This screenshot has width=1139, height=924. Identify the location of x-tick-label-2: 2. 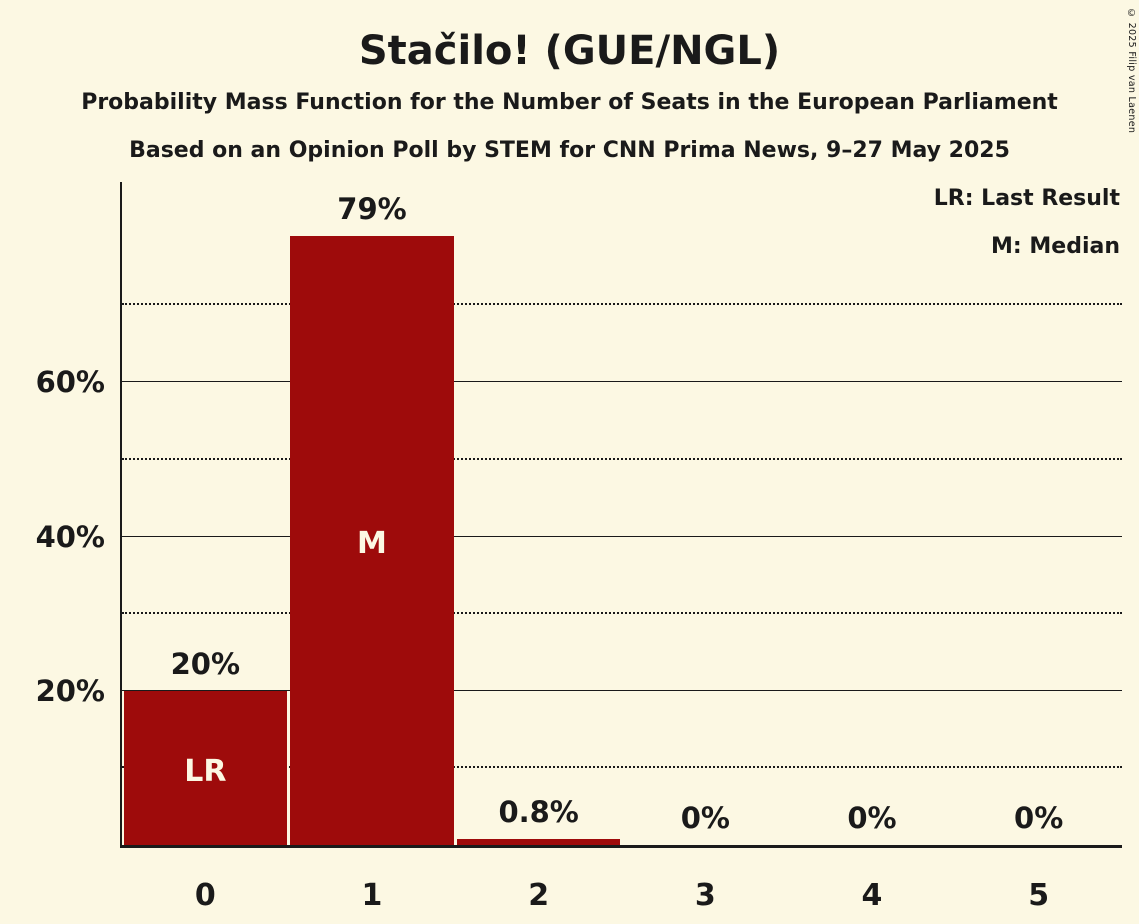
(539, 895).